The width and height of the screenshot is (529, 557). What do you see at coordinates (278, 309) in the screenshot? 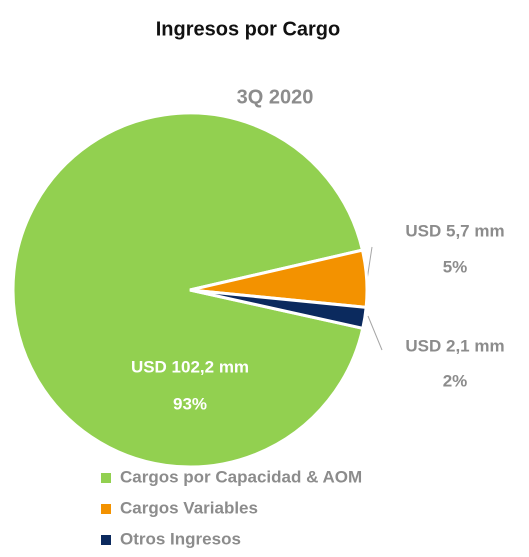
I see `pie-slice` at bounding box center [278, 309].